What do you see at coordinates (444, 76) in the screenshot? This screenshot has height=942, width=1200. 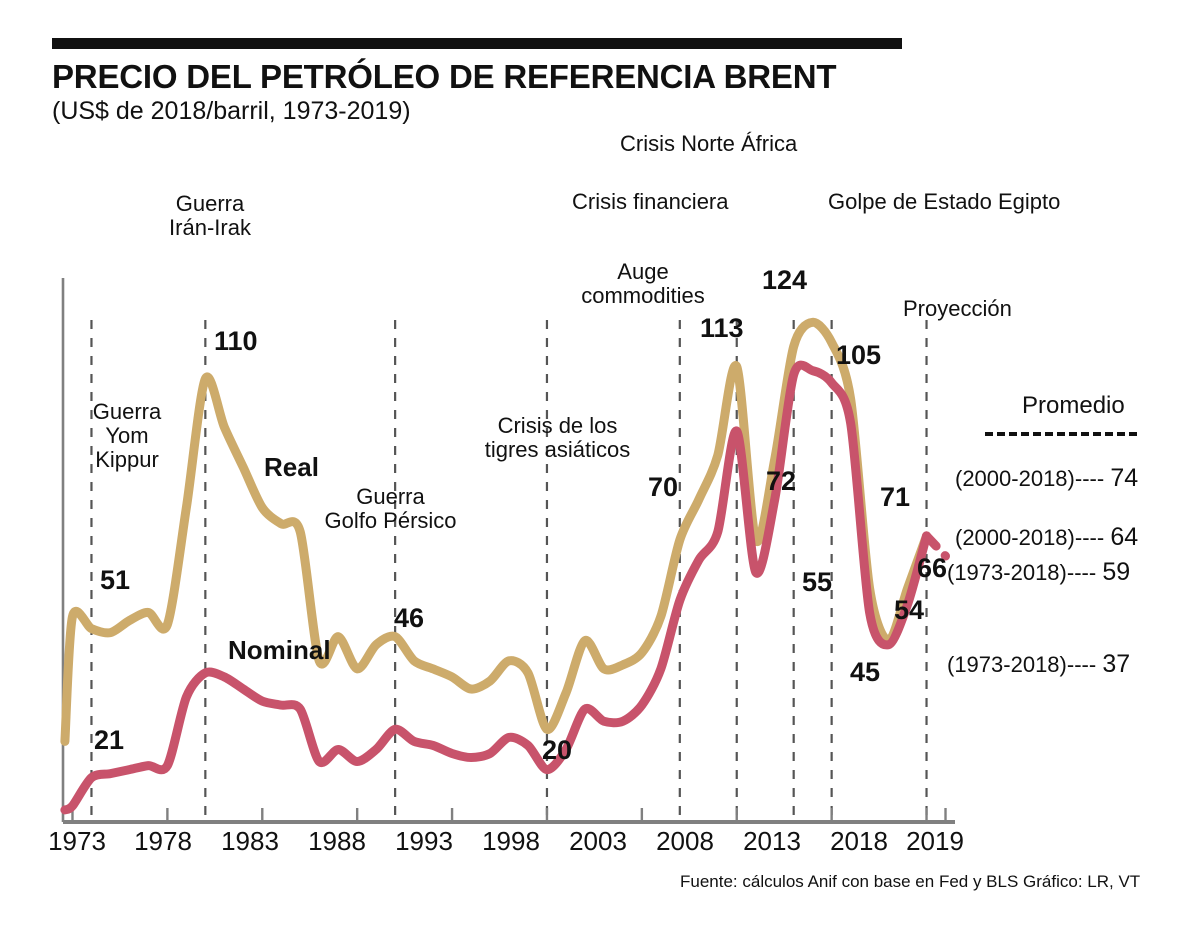 I see `page-title: PRECIO DEL PETRÓLEO DE REFERENCIA BRENT` at bounding box center [444, 76].